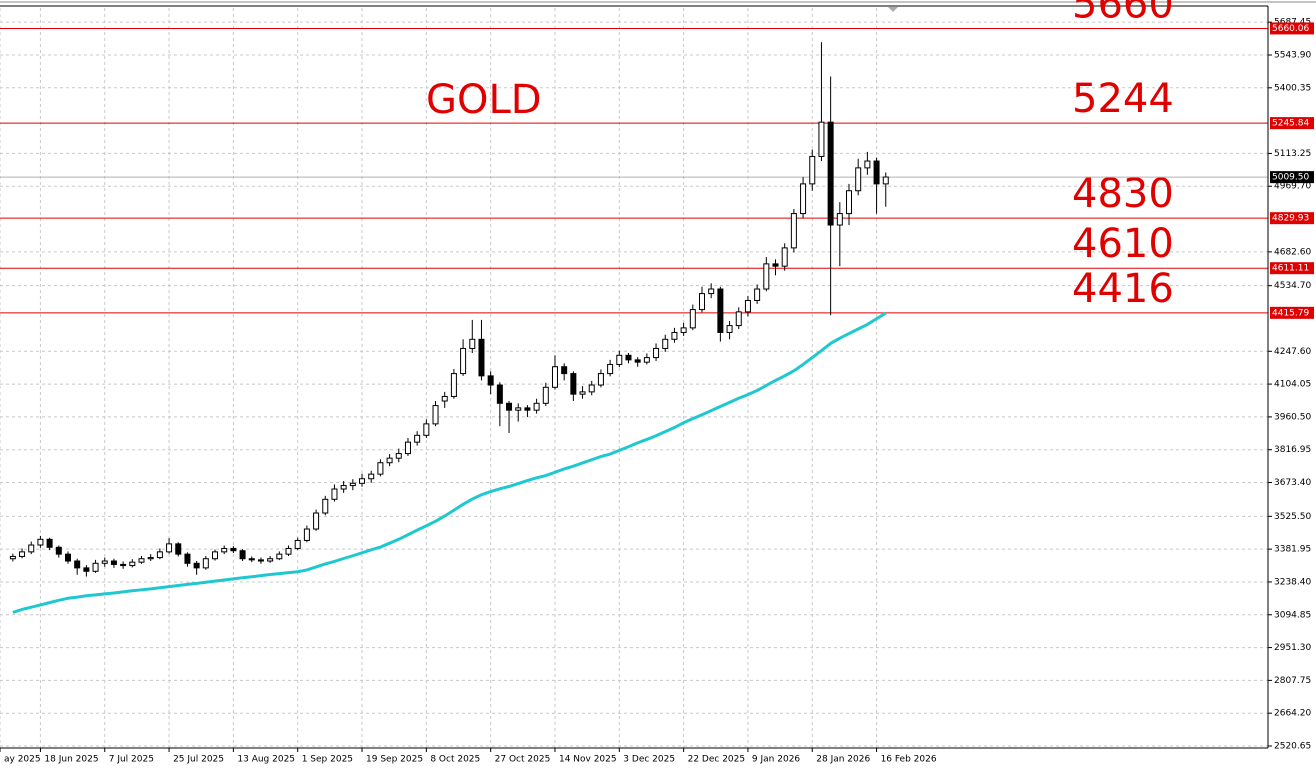 Image resolution: width=1316 pixels, height=772 pixels. What do you see at coordinates (131, 760) in the screenshot?
I see `x-tick-label: 7 Jul 2025` at bounding box center [131, 760].